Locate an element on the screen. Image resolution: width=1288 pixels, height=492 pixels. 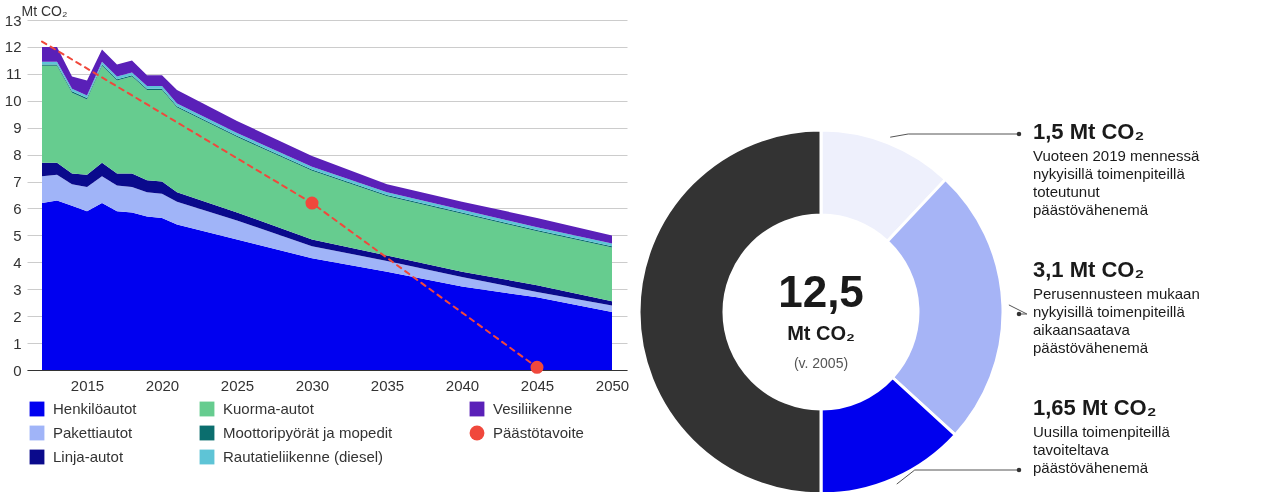
y-tick-label: 5 is located at coordinates (17, 235).